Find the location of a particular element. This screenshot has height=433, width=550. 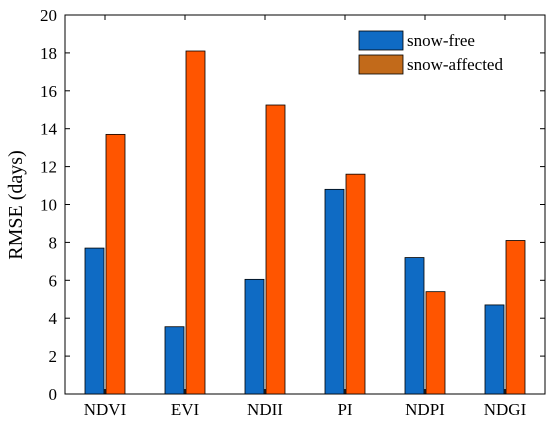

y-tick-label: 18 is located at coordinates (48, 53).